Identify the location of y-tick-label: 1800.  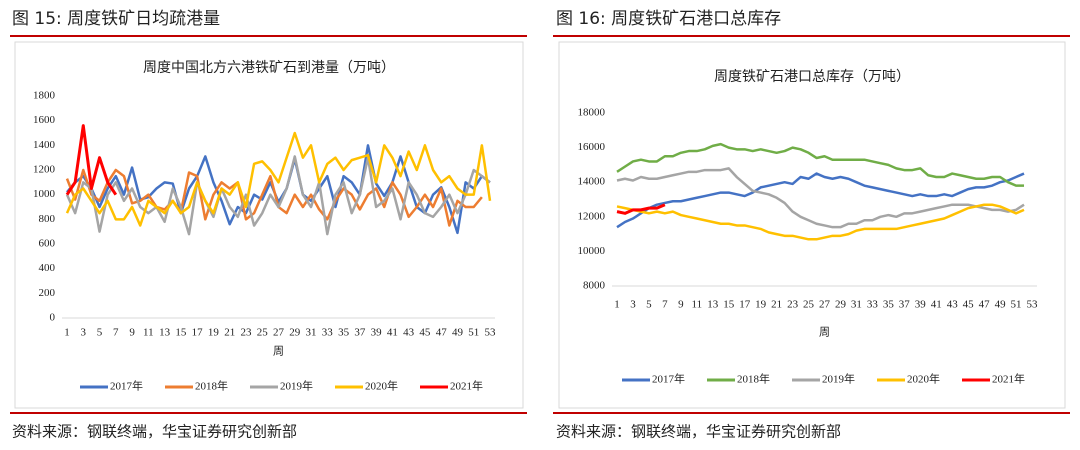
(44, 96).